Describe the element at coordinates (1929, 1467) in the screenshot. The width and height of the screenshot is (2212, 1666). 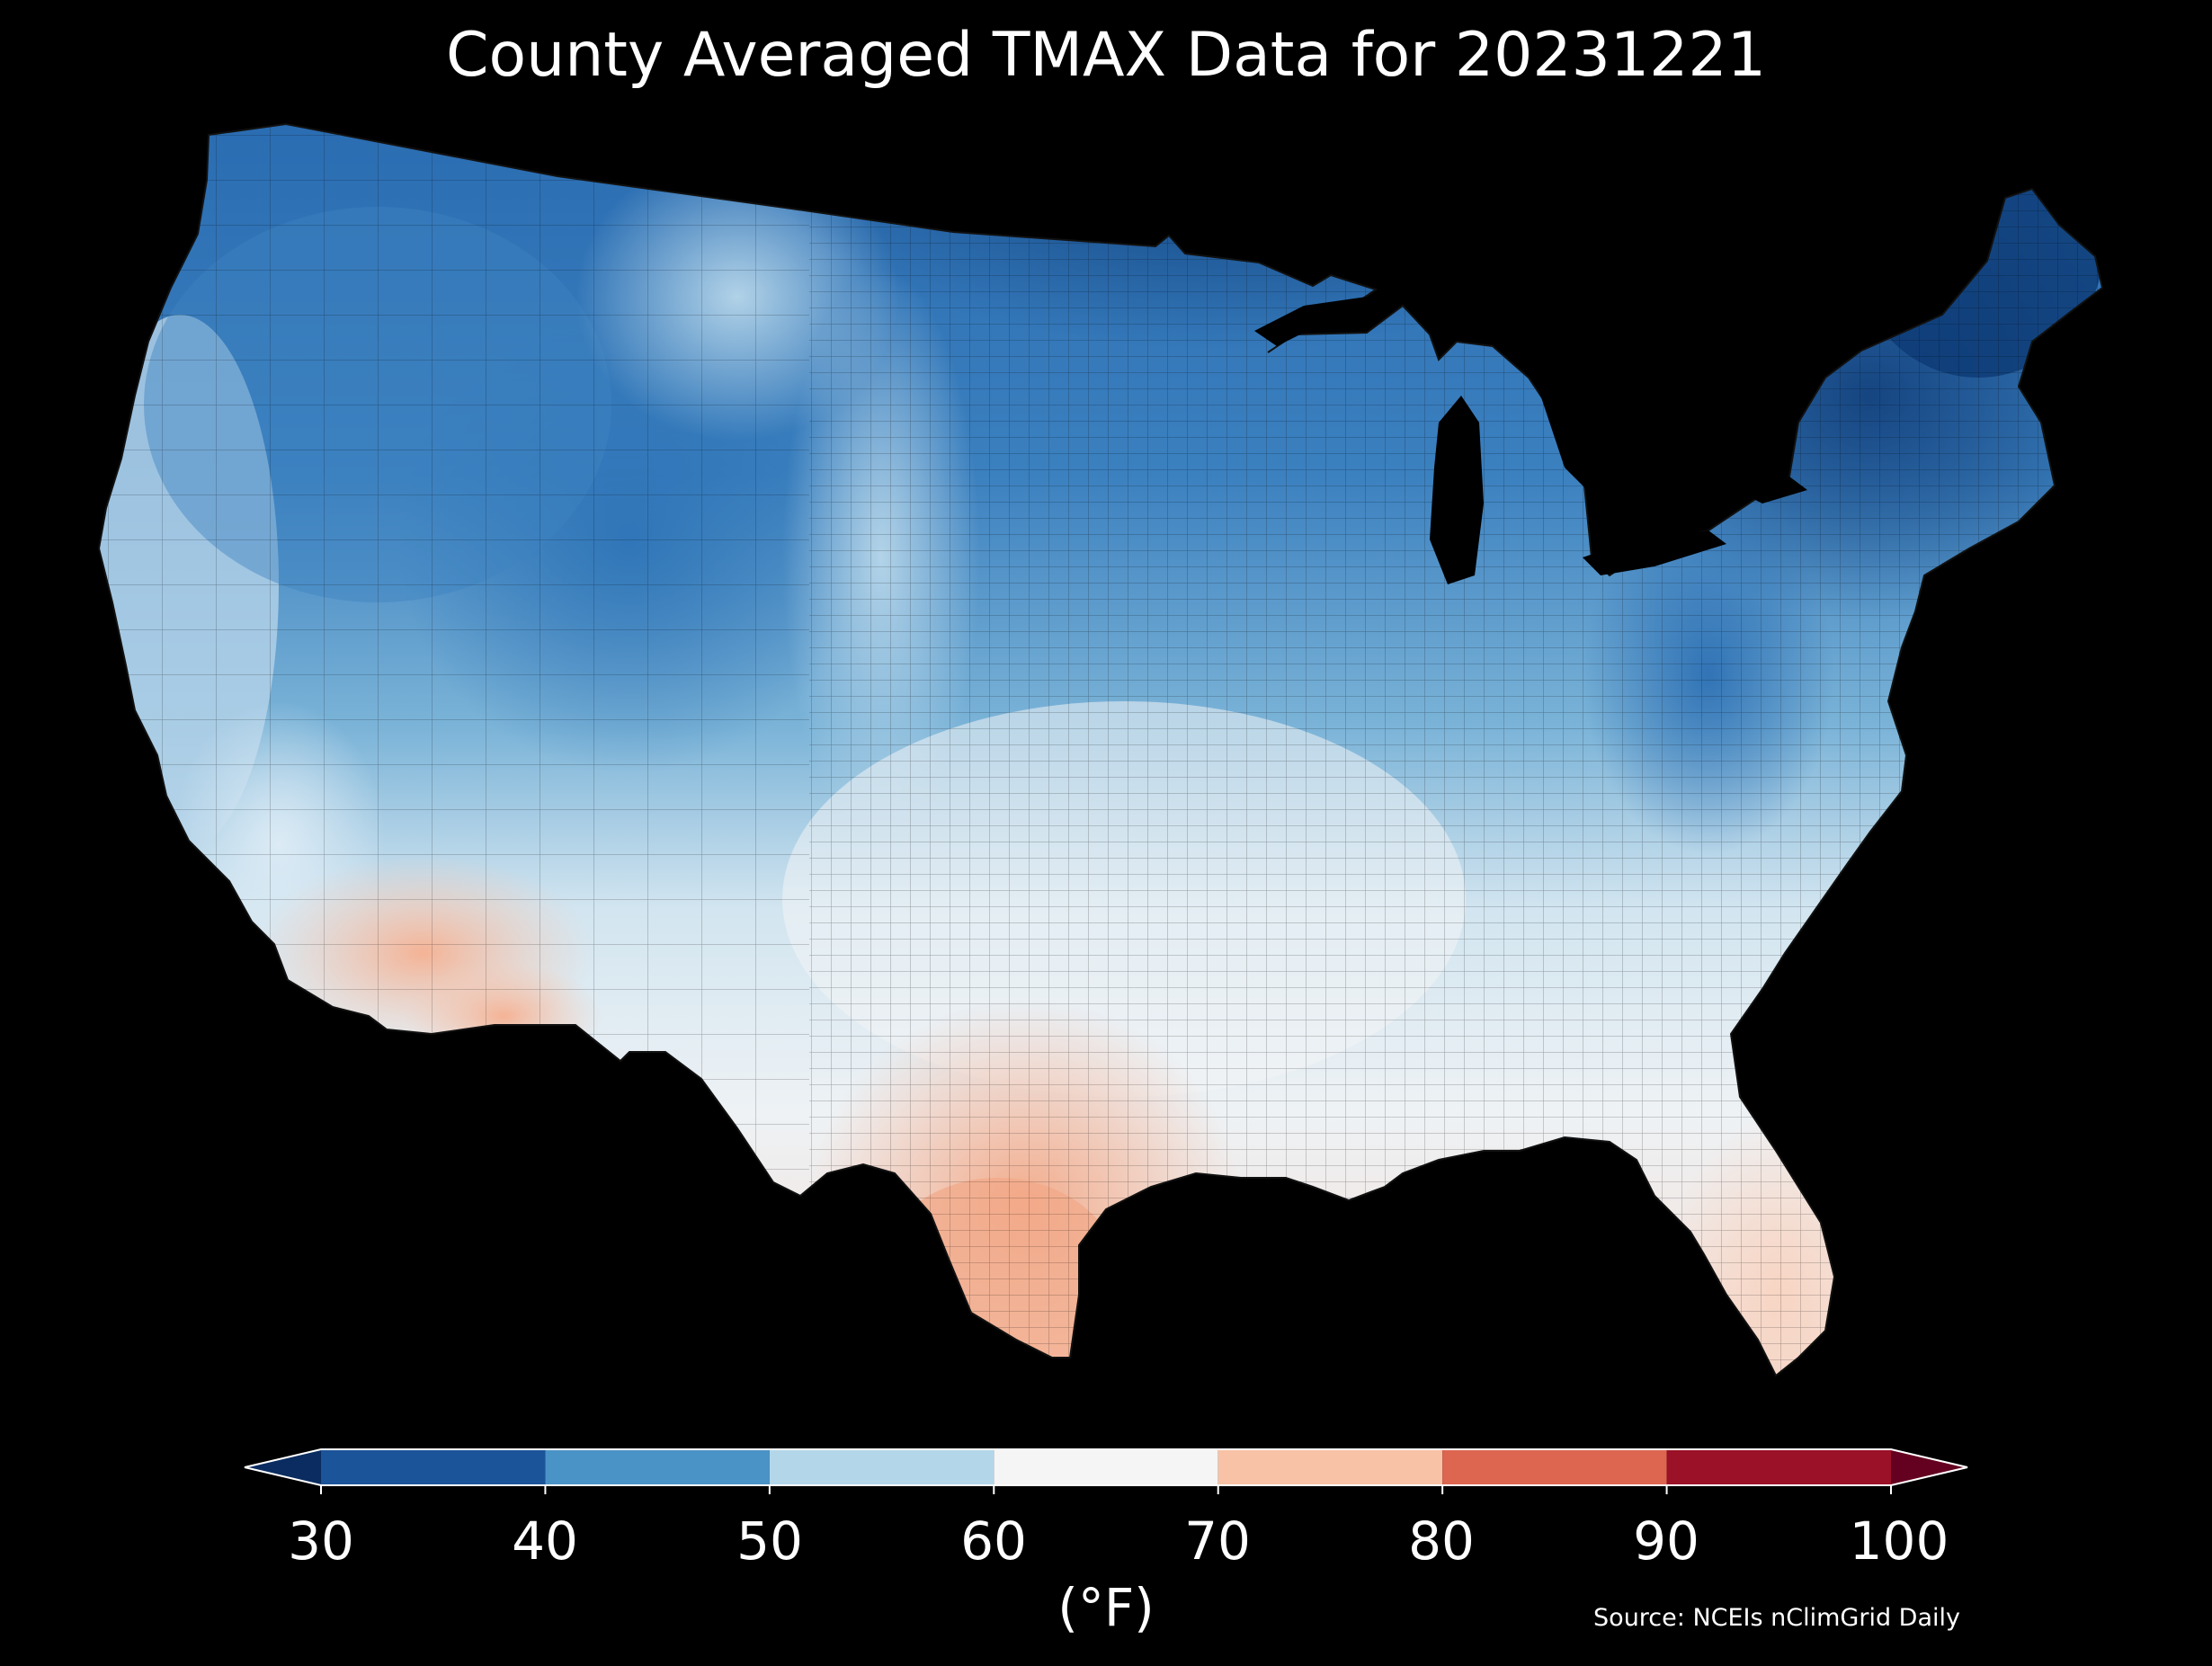
I see `colorbar-over-extend` at that location.